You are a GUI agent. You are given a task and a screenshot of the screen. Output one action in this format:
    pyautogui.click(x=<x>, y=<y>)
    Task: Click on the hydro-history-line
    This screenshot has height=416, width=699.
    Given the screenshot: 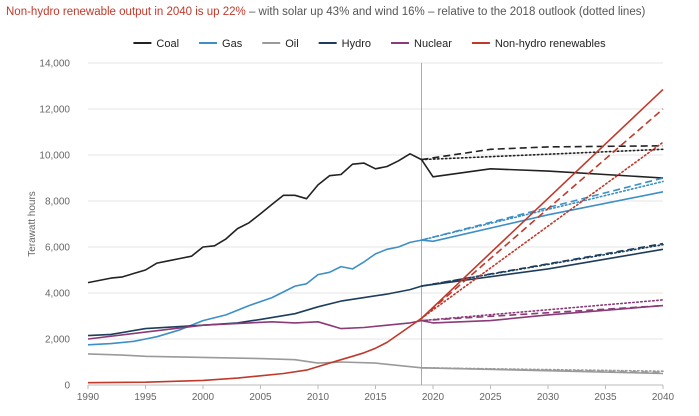 What is the action you would take?
    pyautogui.click(x=254, y=311)
    